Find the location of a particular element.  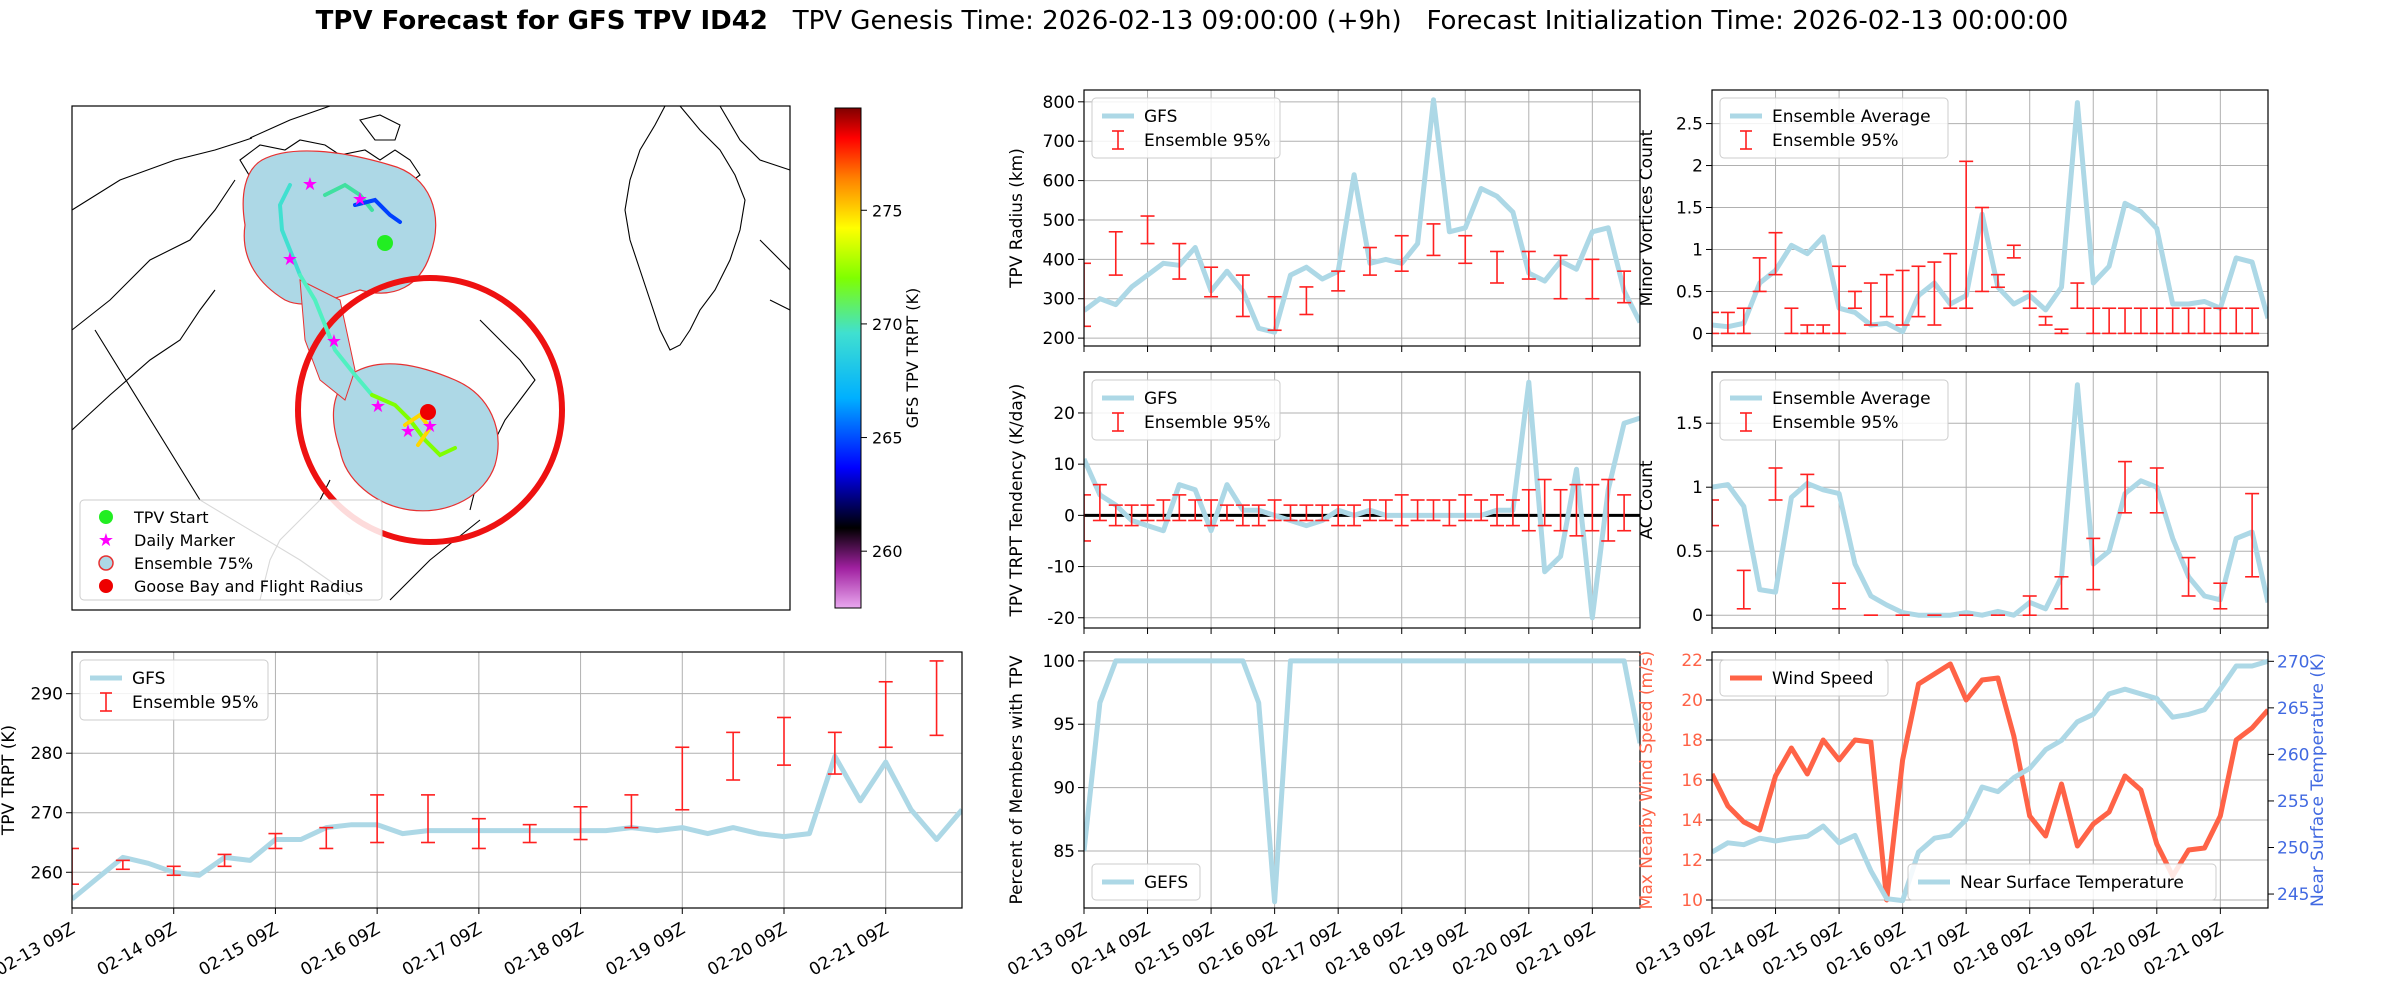

legend-start-icon is located at coordinates (106, 517).